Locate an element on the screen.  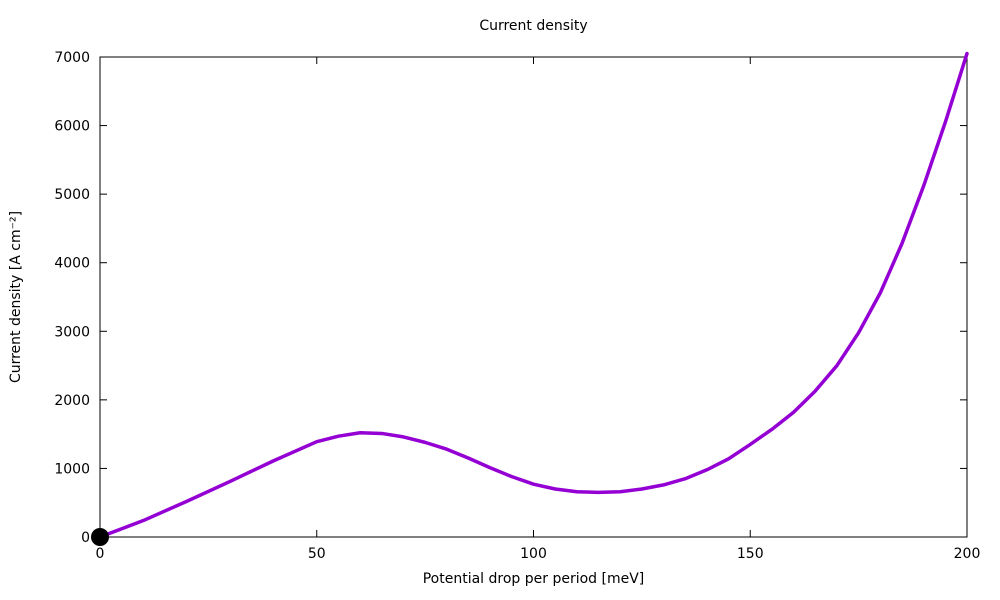
y-tick-label: 1000 is located at coordinates (72, 469).